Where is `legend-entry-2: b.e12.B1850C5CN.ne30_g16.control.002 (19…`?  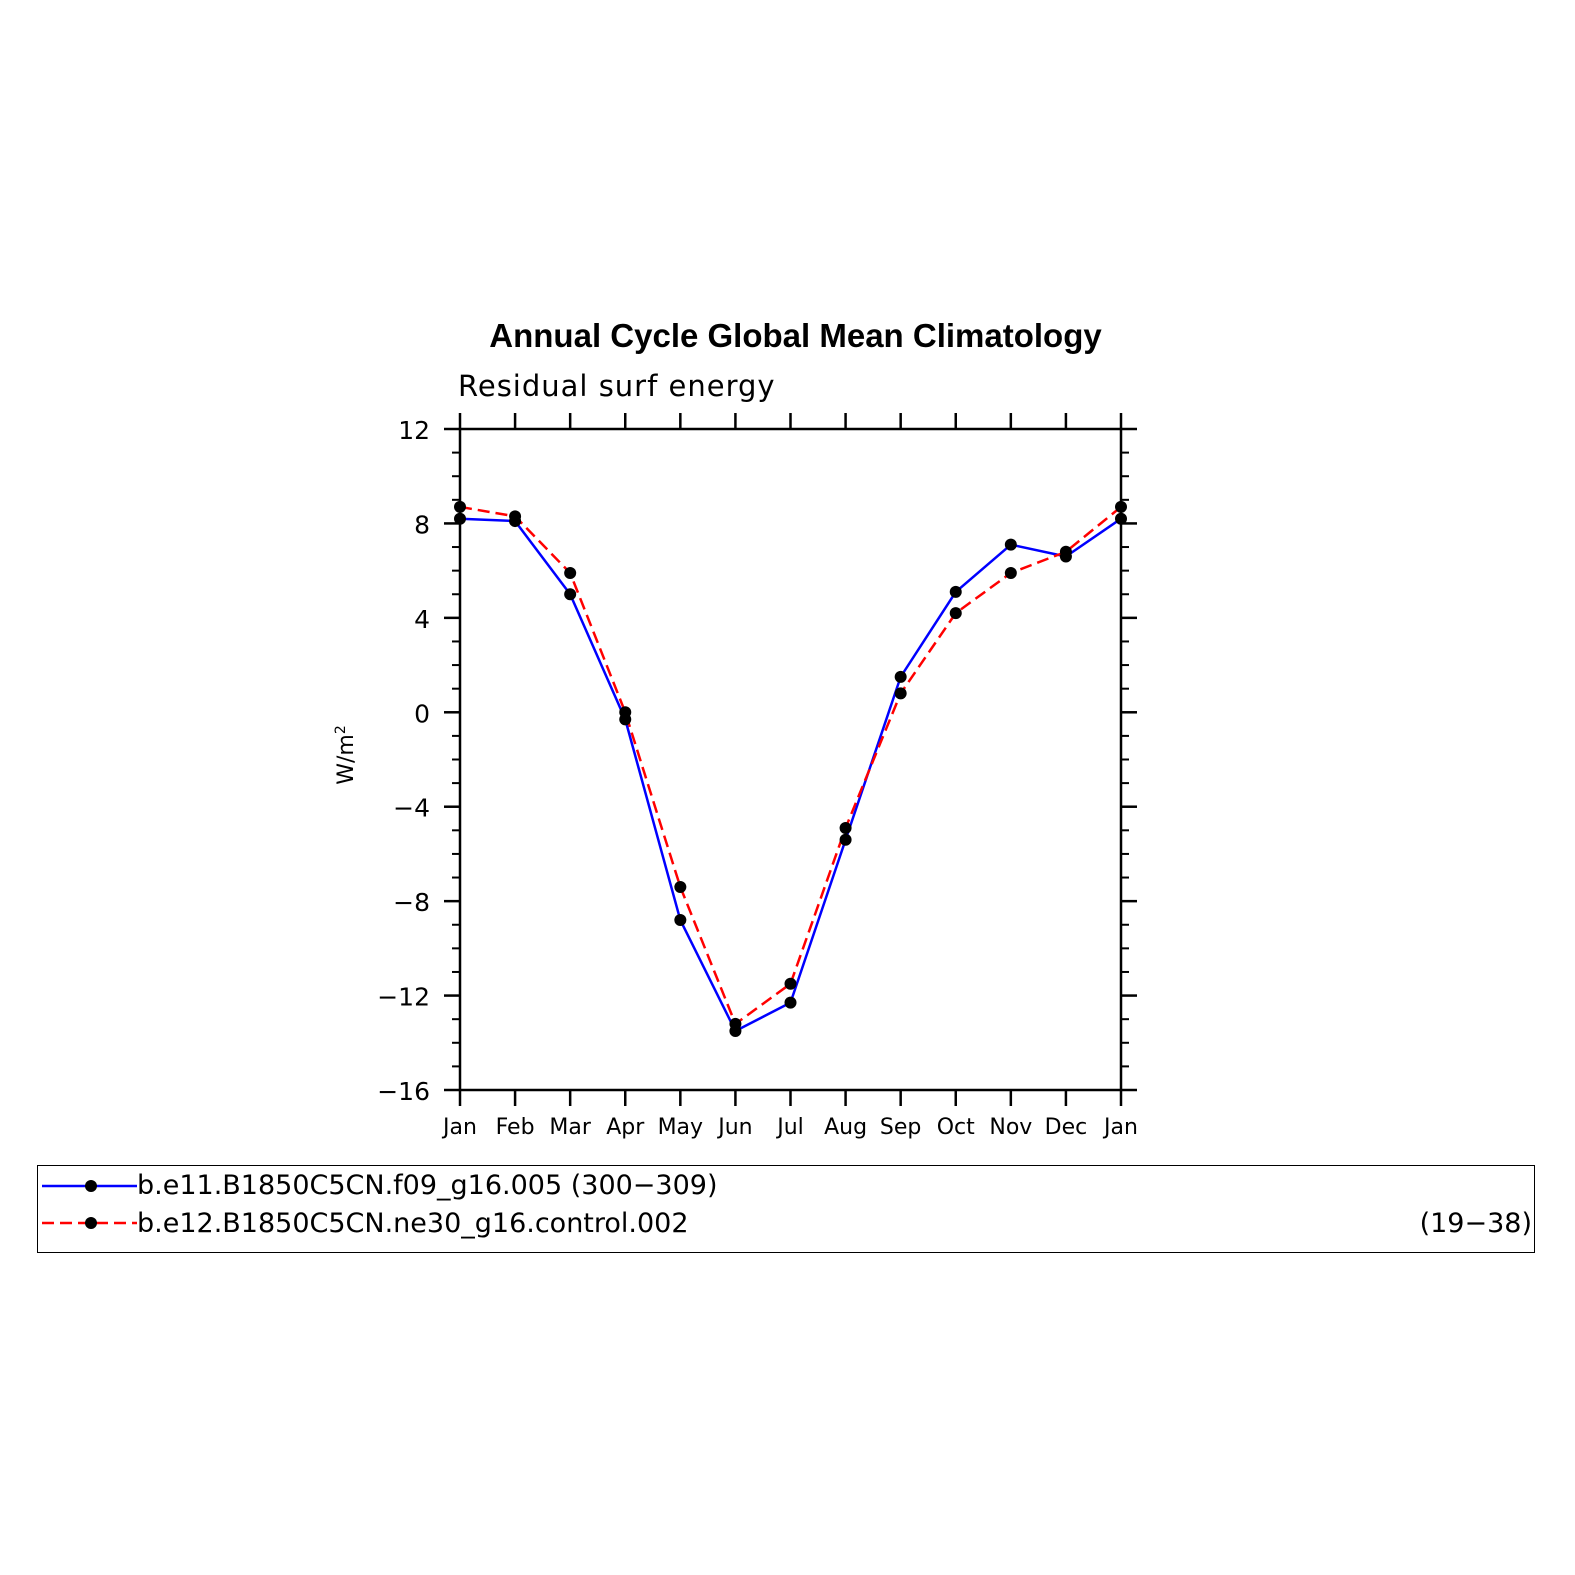
legend-entry-2: b.e12.B1850C5CN.ne30_g16.control.002 (19… is located at coordinates (786, 1225).